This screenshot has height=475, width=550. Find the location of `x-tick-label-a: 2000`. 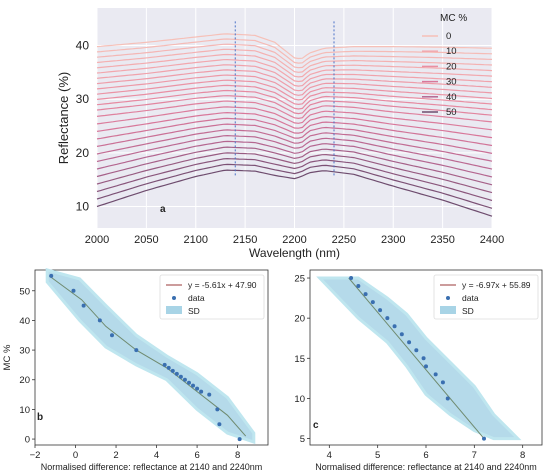

x-tick-label-a: 2000 is located at coordinates (97, 240).